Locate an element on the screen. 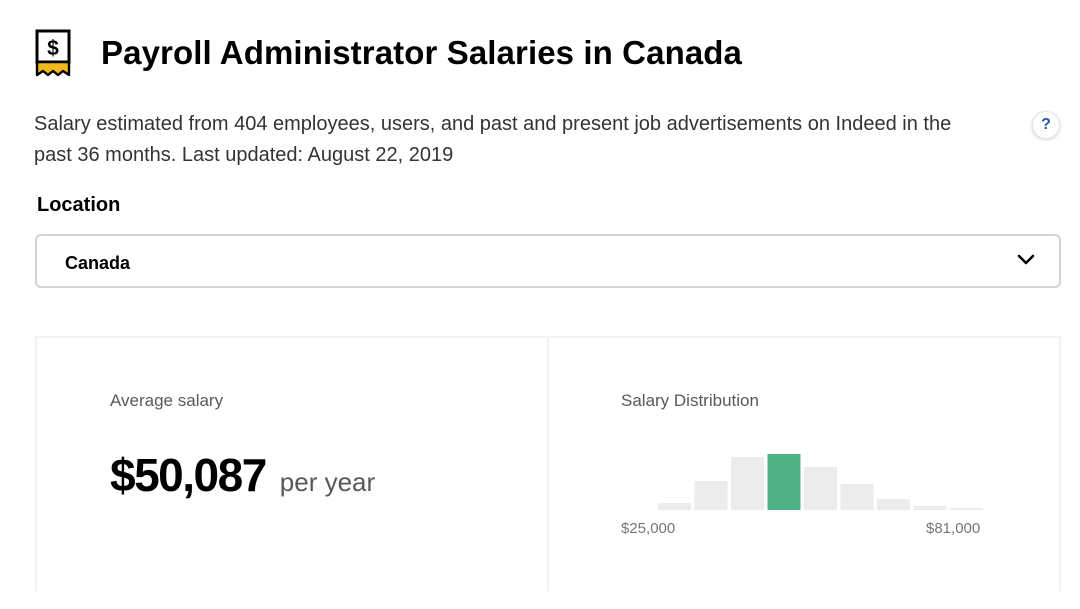 This screenshot has width=1080, height=609. salary-period: per year is located at coordinates (327, 482).